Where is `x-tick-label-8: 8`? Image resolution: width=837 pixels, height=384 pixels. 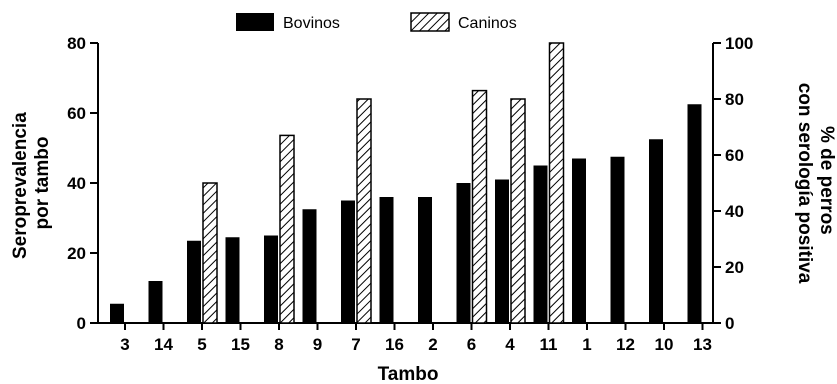
x-tick-label-8: 8 is located at coordinates (278, 344).